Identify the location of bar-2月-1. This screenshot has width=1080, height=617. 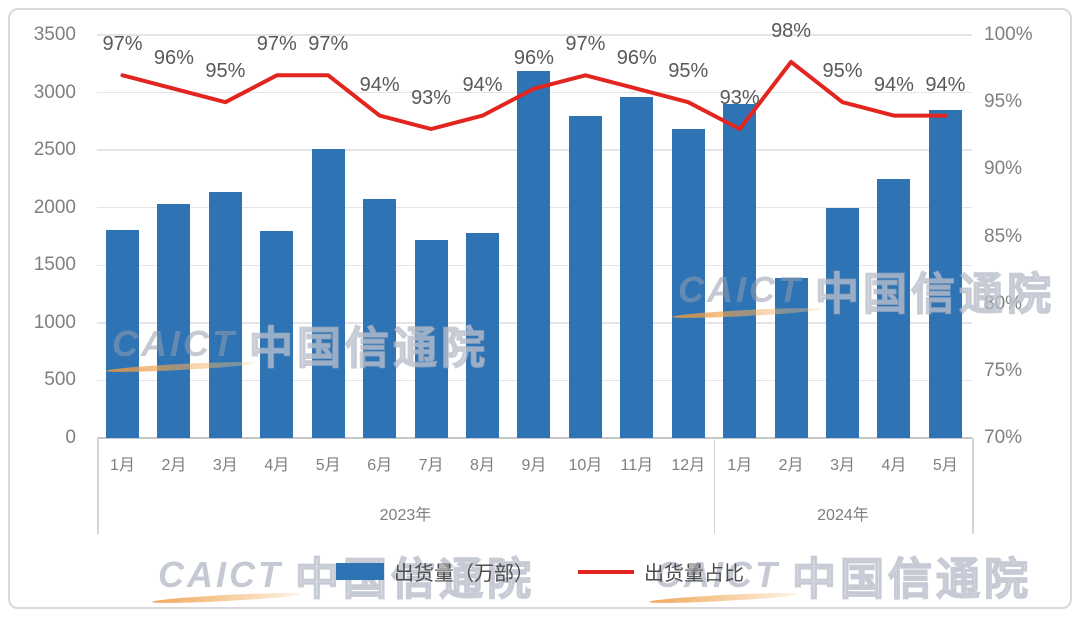
(174, 321).